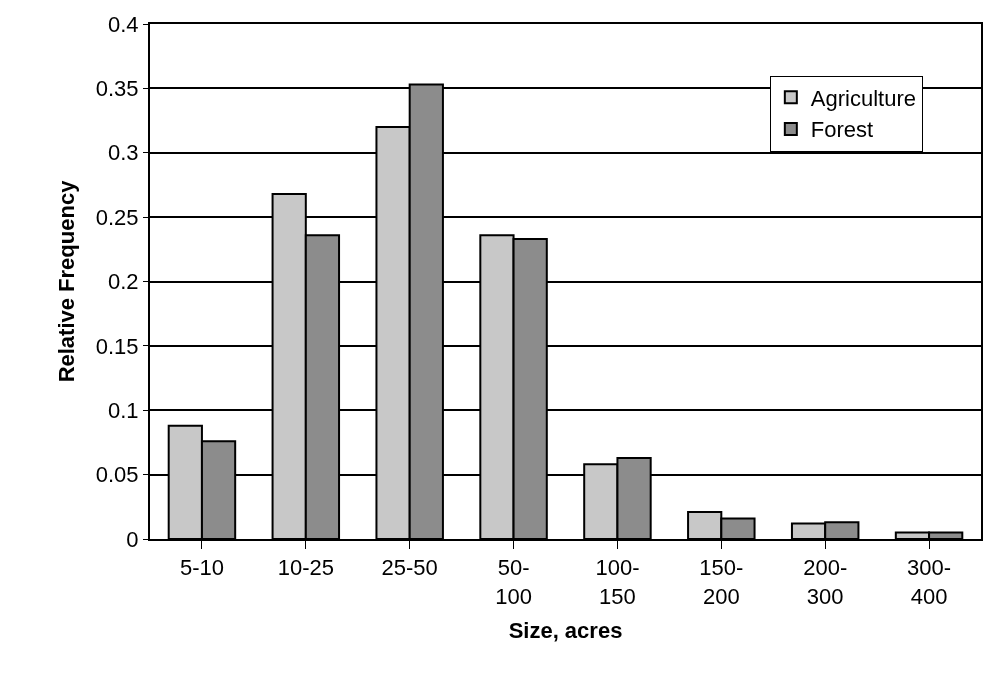 The image size is (1001, 679). Describe the element at coordinates (305, 568) in the screenshot. I see `x-tick-label: 10-25` at that location.